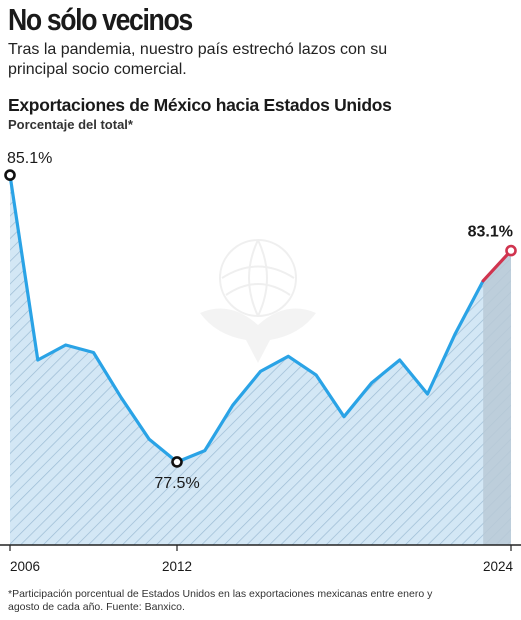  I want to click on x-tick-label: 2024, so click(498, 566).